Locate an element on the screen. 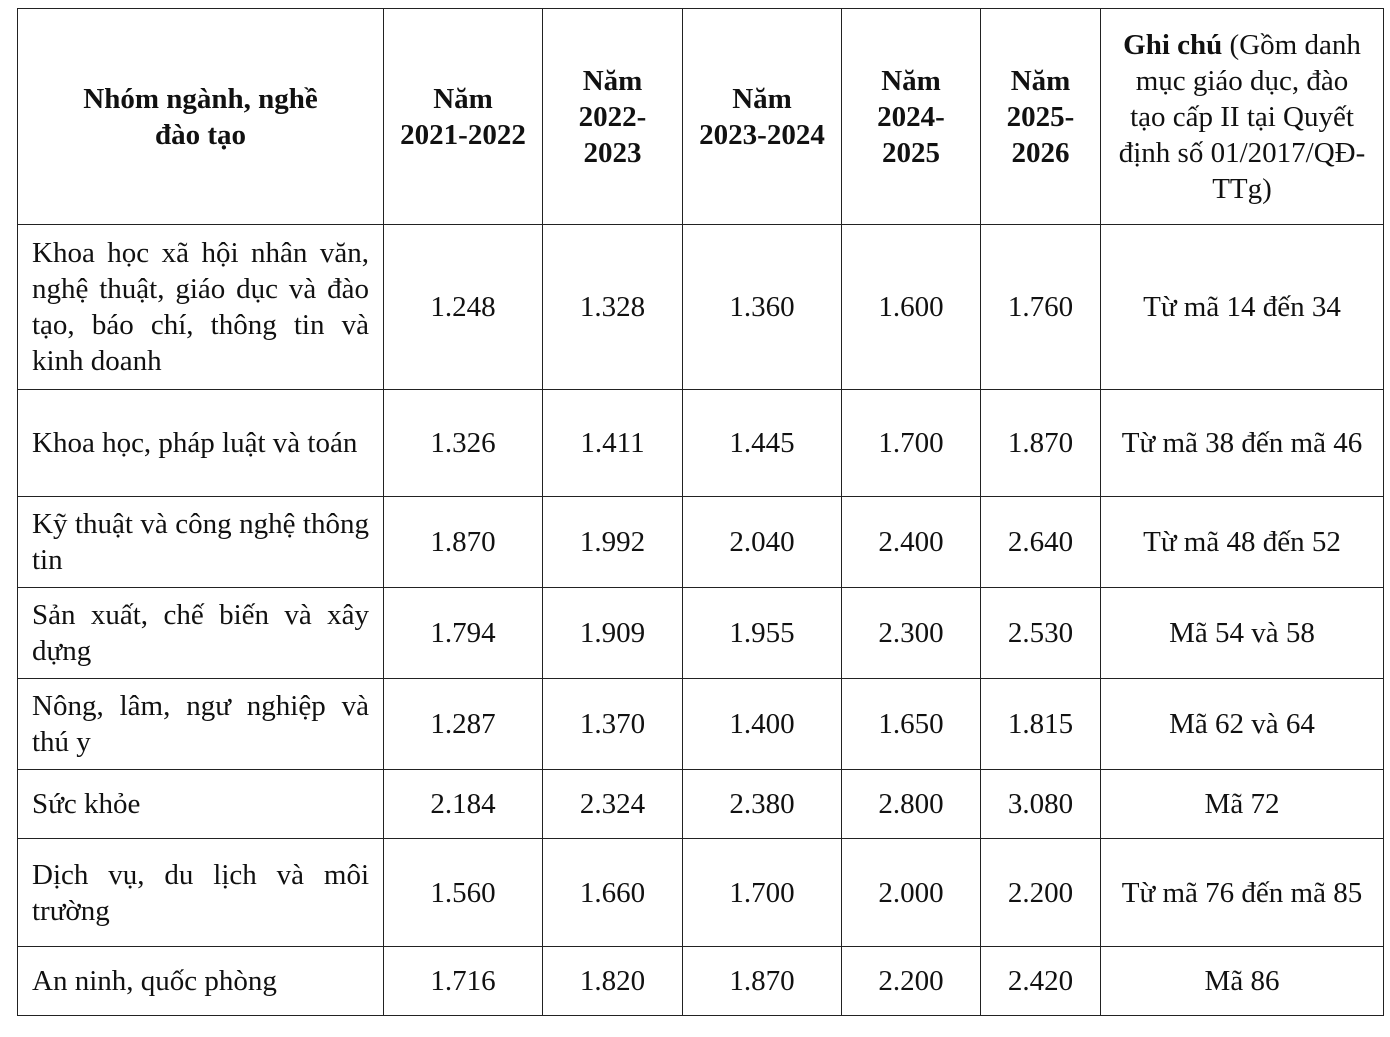 The width and height of the screenshot is (1390, 1037). value-cell: 1.815 is located at coordinates (1040, 724).